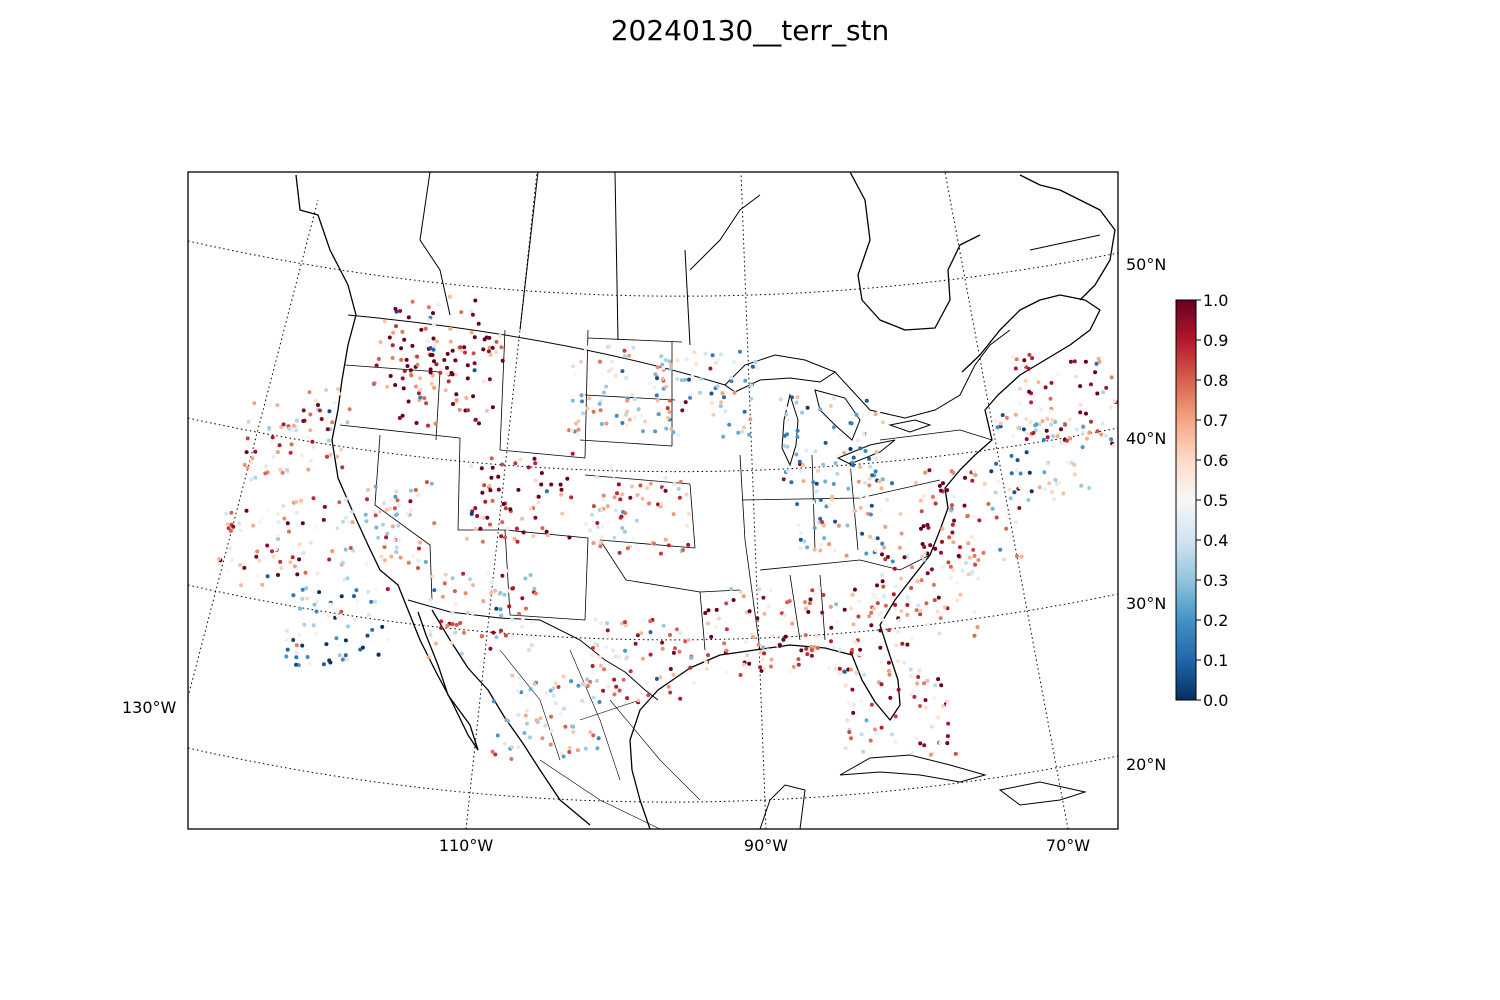 The image size is (1500, 1000). Describe the element at coordinates (149, 707) in the screenshot. I see `lon-label-130w: 130°W` at that location.